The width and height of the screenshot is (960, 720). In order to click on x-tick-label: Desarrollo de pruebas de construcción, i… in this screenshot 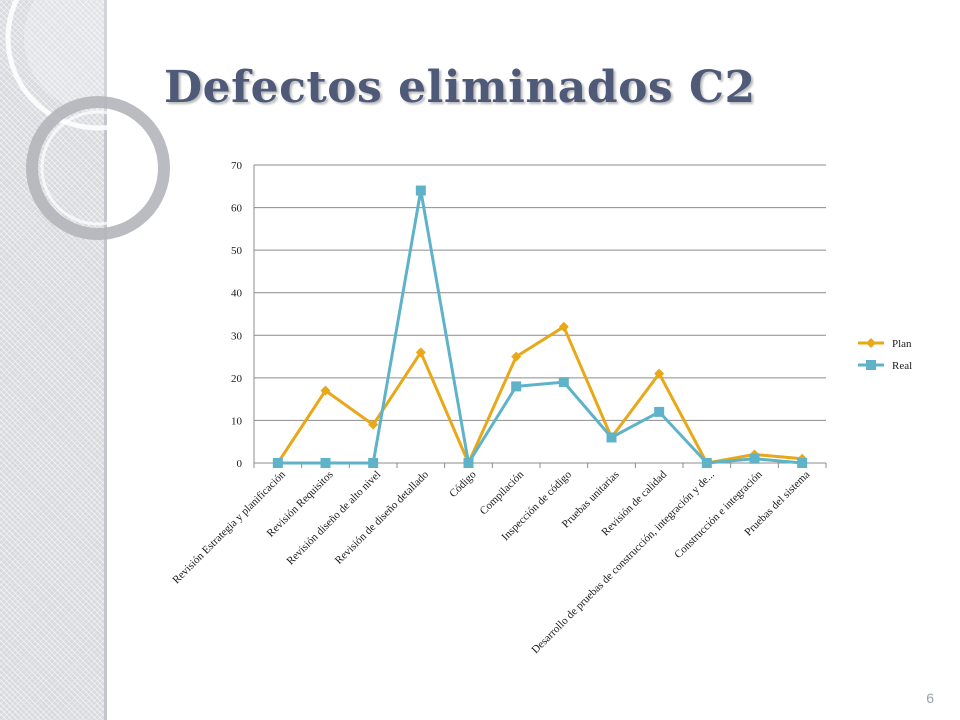, I will do `click(623, 562)`.